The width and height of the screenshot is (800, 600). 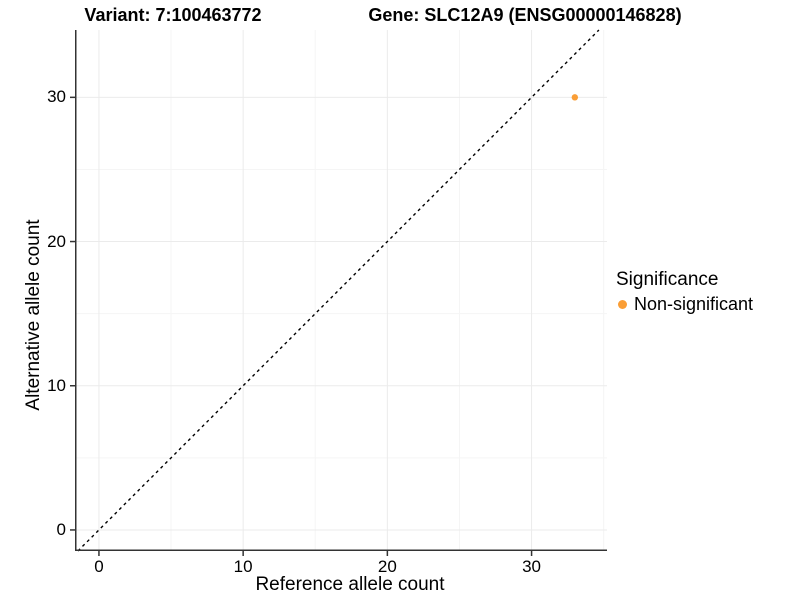 What do you see at coordinates (387, 566) in the screenshot?
I see `x-tick-label-20: 20` at bounding box center [387, 566].